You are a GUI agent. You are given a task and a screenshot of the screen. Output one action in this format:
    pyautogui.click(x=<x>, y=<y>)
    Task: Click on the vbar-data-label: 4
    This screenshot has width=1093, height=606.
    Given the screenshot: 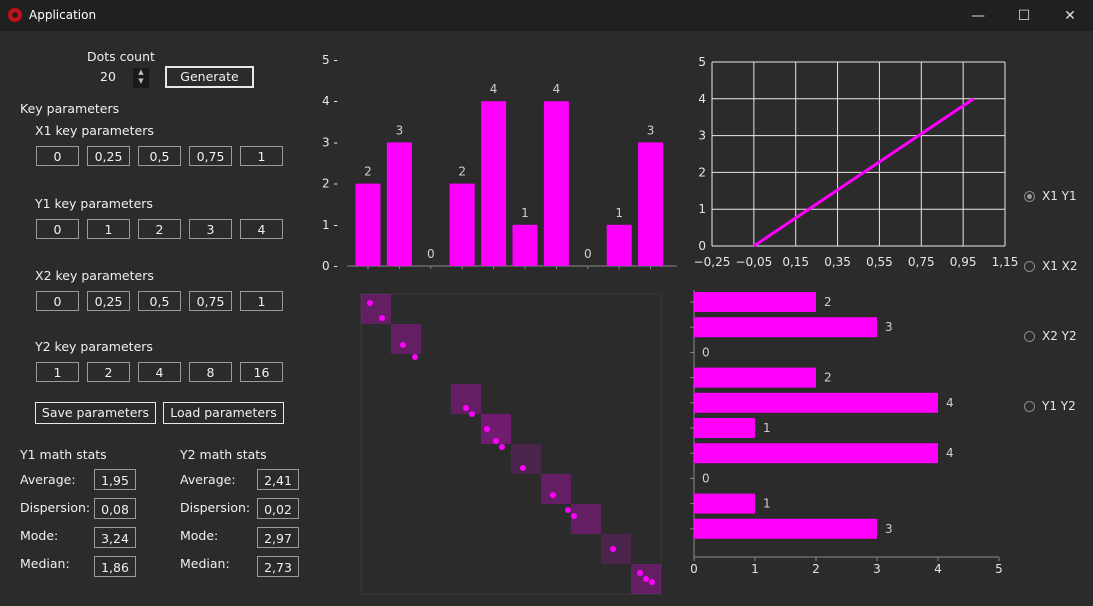 What is the action you would take?
    pyautogui.click(x=494, y=89)
    